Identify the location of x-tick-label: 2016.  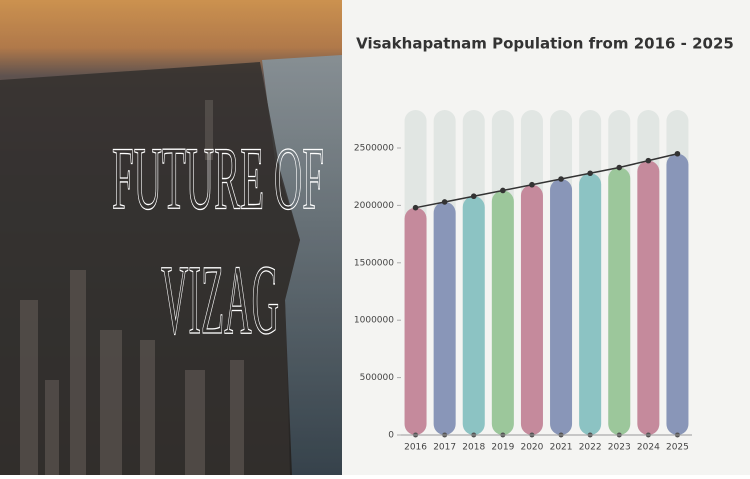
(415, 448).